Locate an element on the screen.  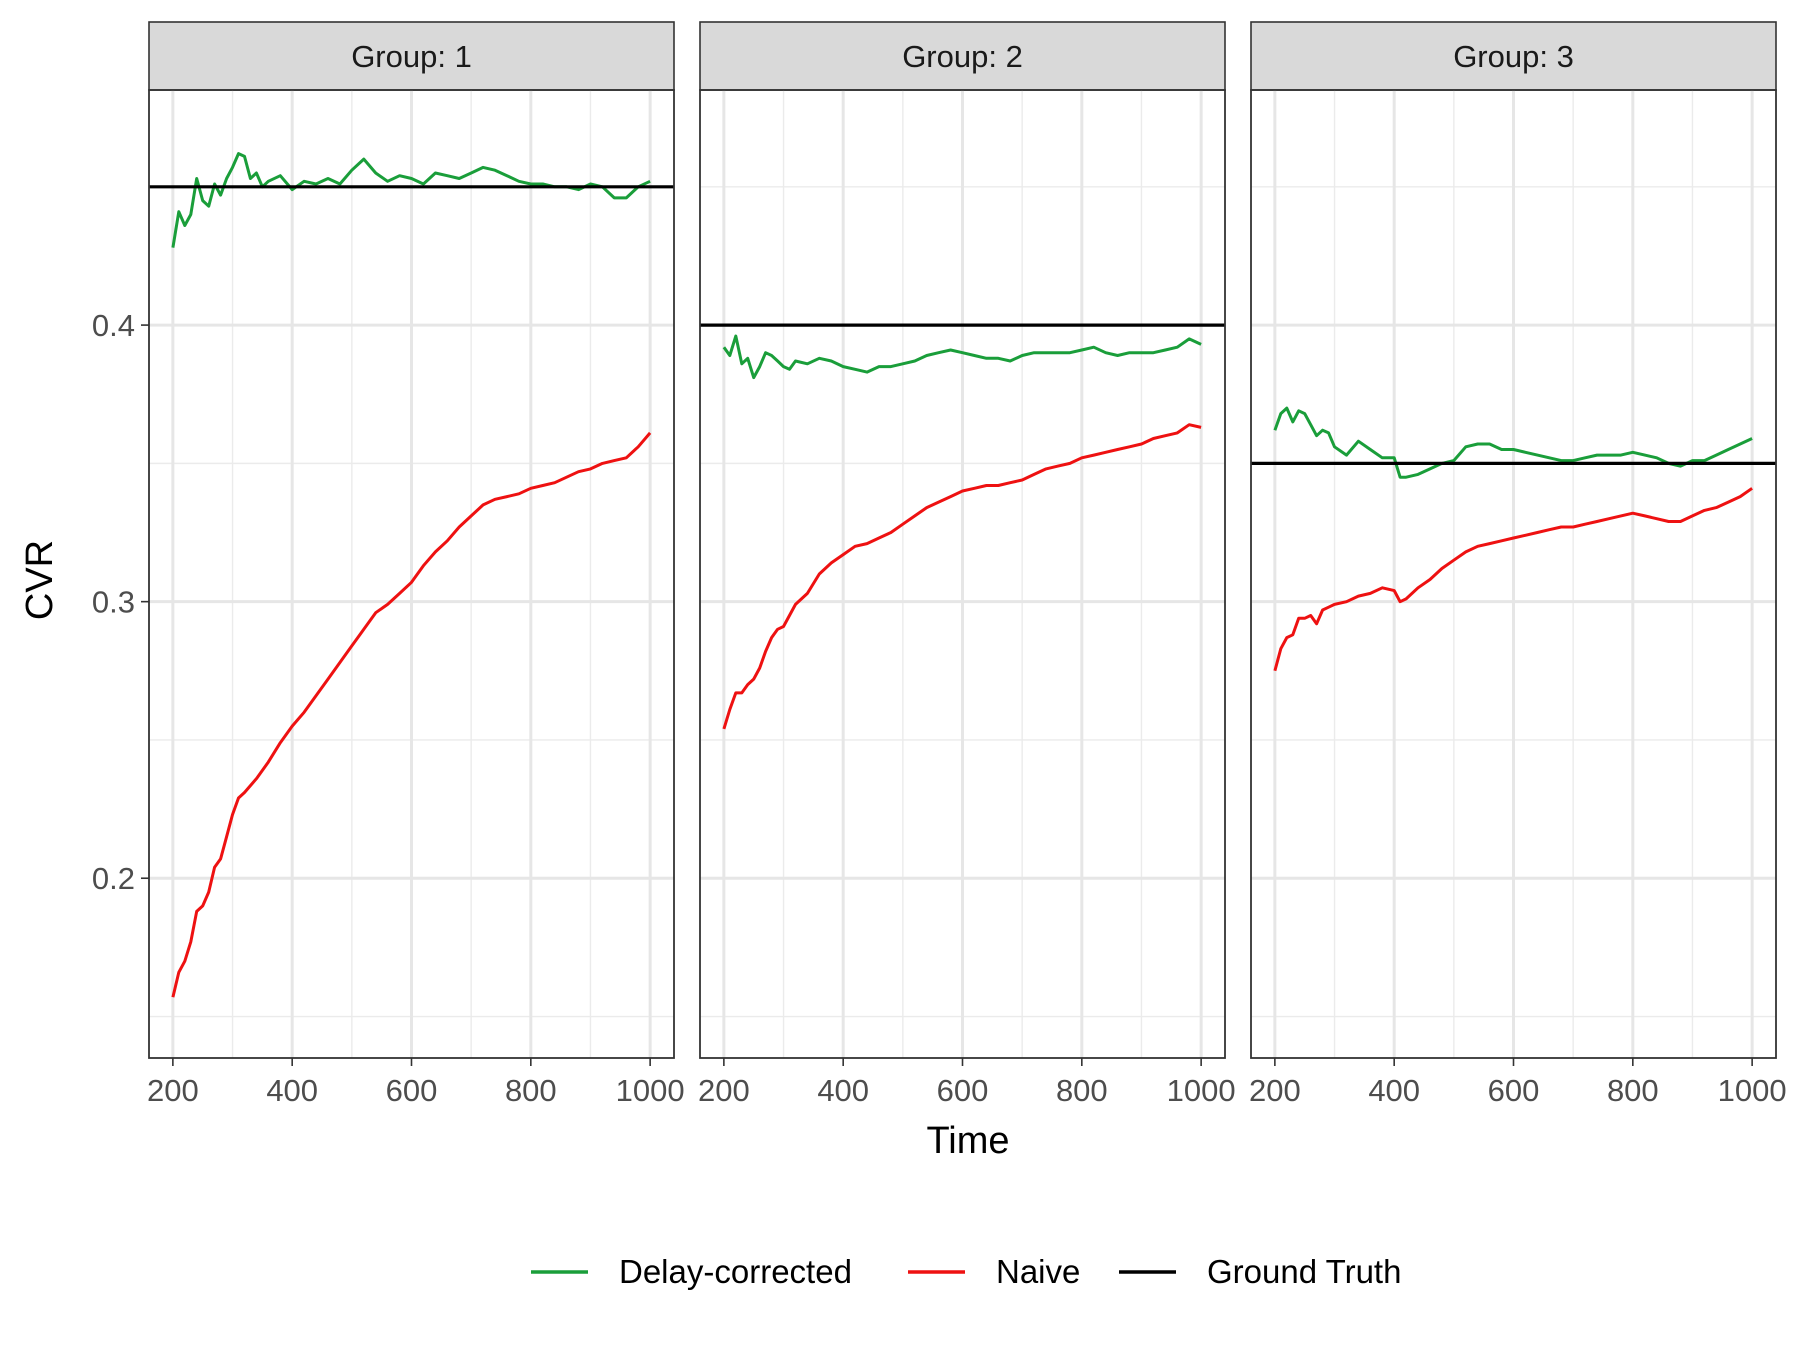
y-axis-title: CVR is located at coordinates (40, 580).